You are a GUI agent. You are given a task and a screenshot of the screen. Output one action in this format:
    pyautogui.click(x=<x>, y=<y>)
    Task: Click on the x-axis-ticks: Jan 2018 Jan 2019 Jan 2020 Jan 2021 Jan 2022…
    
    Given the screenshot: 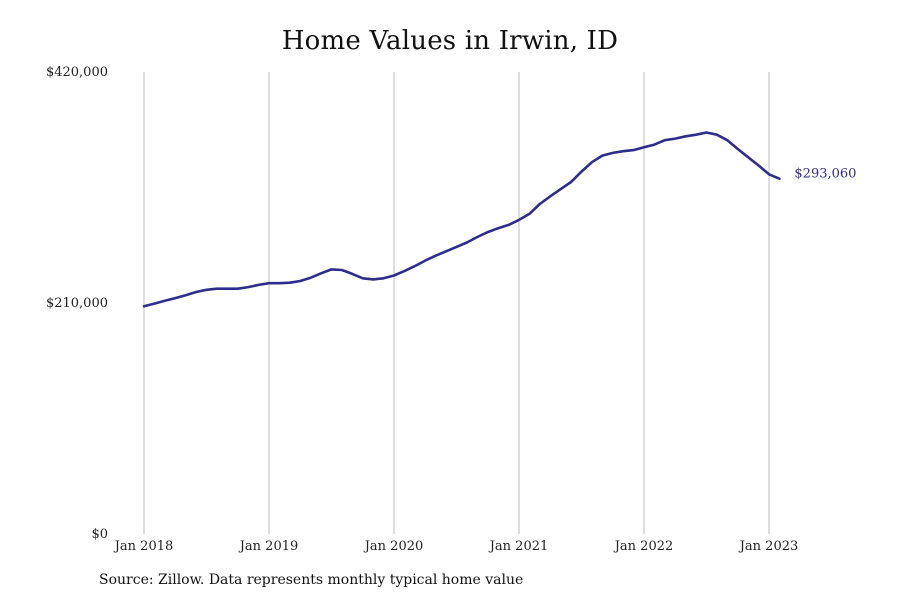 What is the action you would take?
    pyautogui.click(x=456, y=546)
    